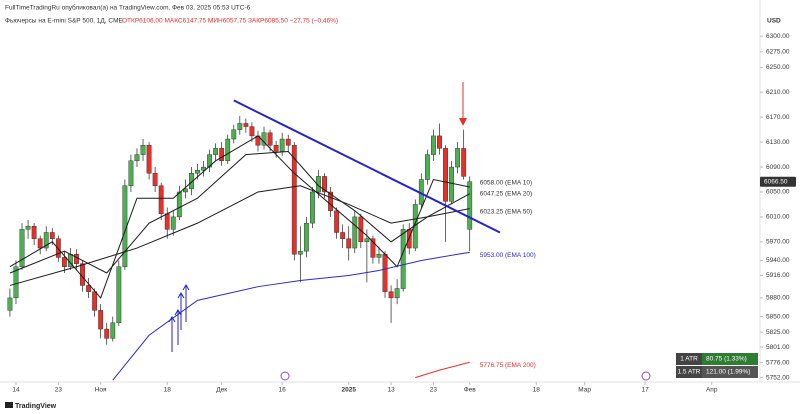 The height and width of the screenshot is (414, 800). What do you see at coordinates (391, 390) in the screenshot?
I see `x-tick-label: 13` at bounding box center [391, 390].